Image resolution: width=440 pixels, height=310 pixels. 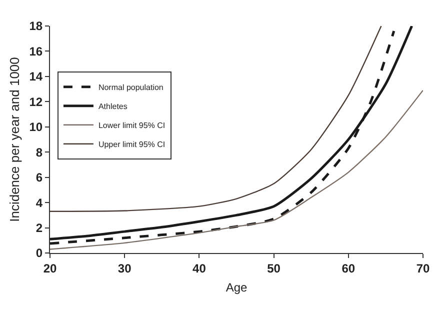 What do you see at coordinates (39, 152) in the screenshot?
I see `y-tick-label: 8` at bounding box center [39, 152].